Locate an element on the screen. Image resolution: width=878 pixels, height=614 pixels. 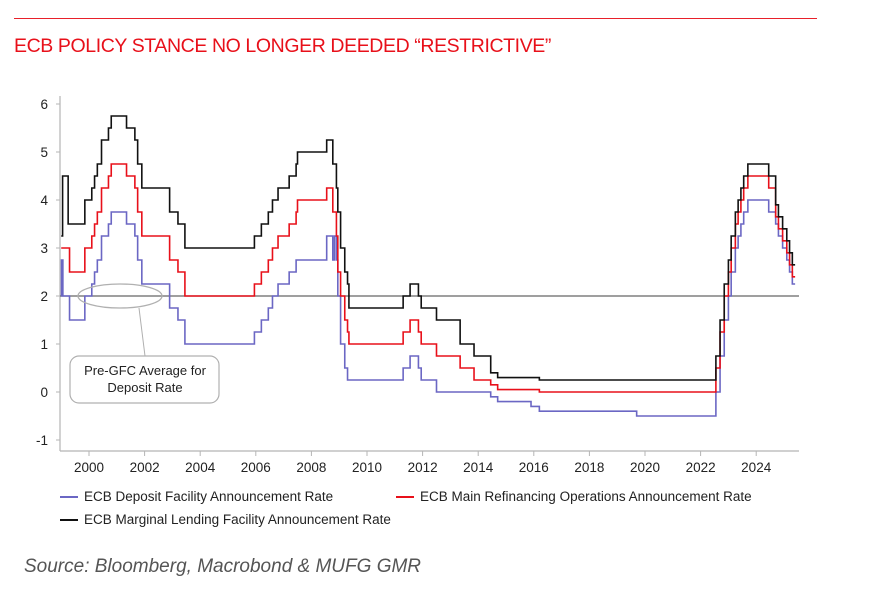
x-tick-label: 2006 is located at coordinates (256, 467).